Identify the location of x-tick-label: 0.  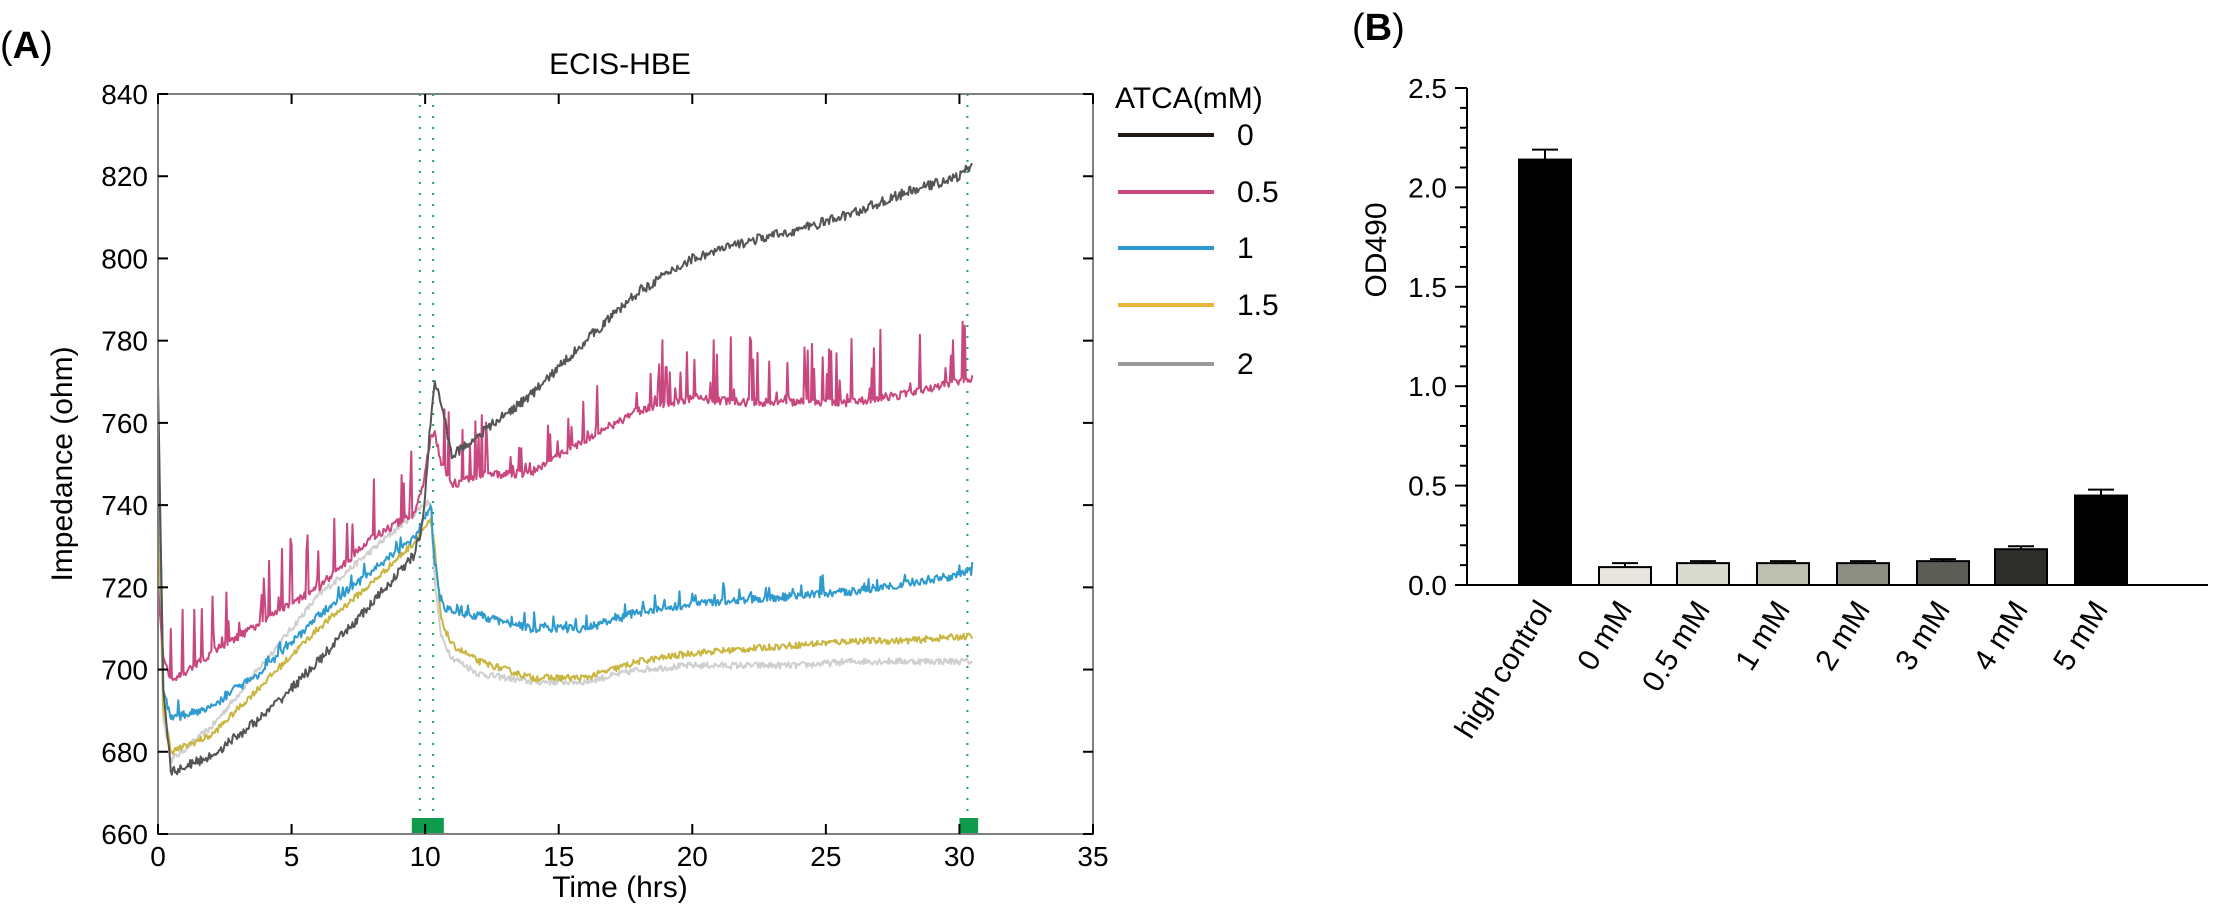
(158, 856).